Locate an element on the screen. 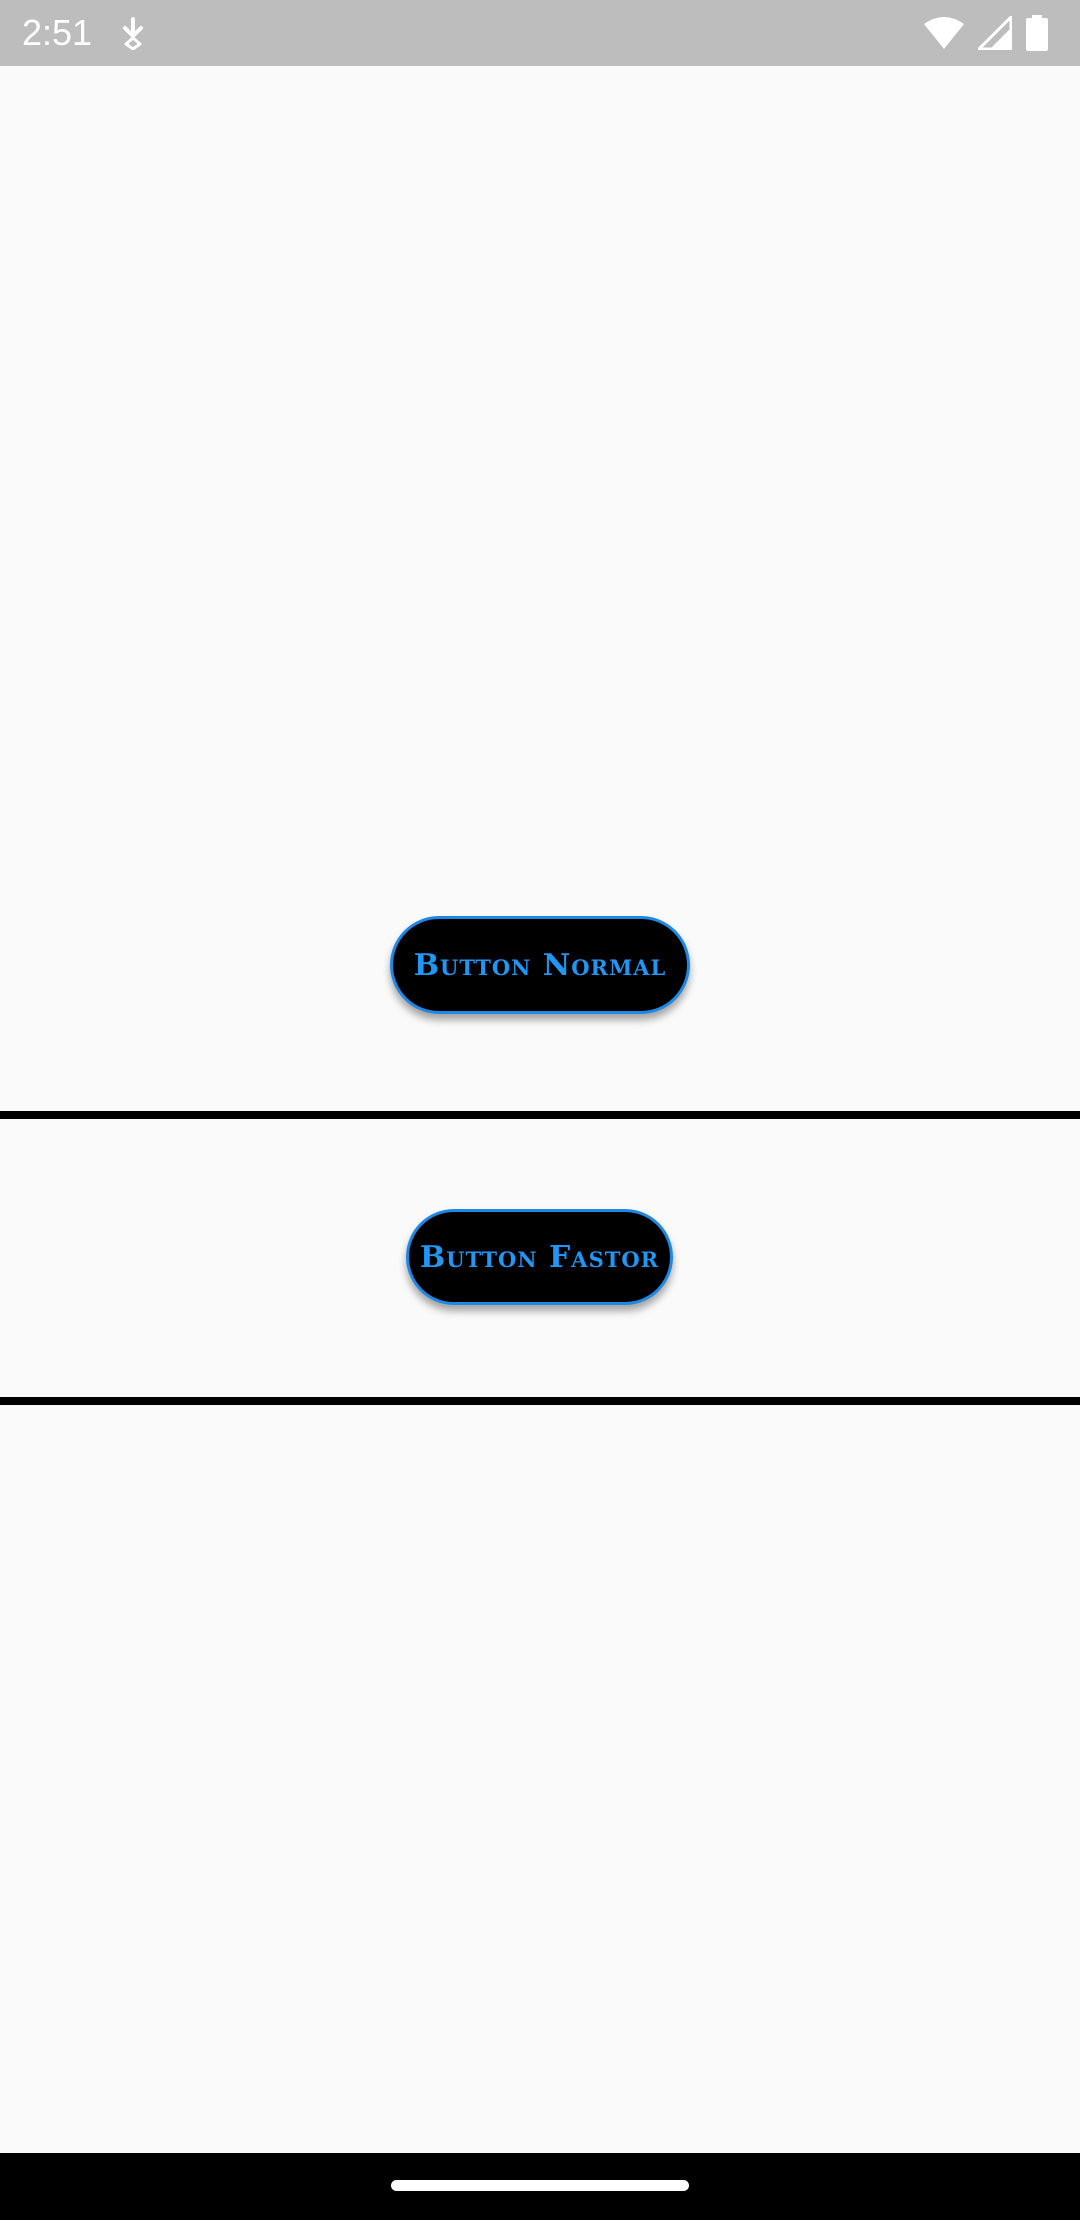 This screenshot has width=1080, height=2220. button-normal: Button Normal is located at coordinates (540, 965).